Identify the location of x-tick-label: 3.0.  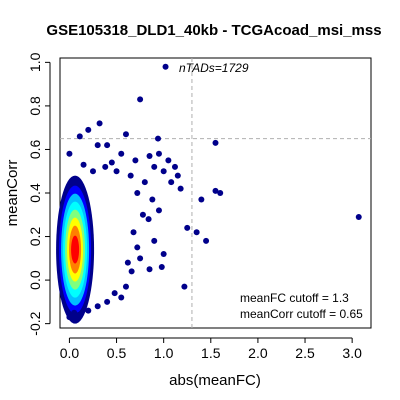
(352, 353).